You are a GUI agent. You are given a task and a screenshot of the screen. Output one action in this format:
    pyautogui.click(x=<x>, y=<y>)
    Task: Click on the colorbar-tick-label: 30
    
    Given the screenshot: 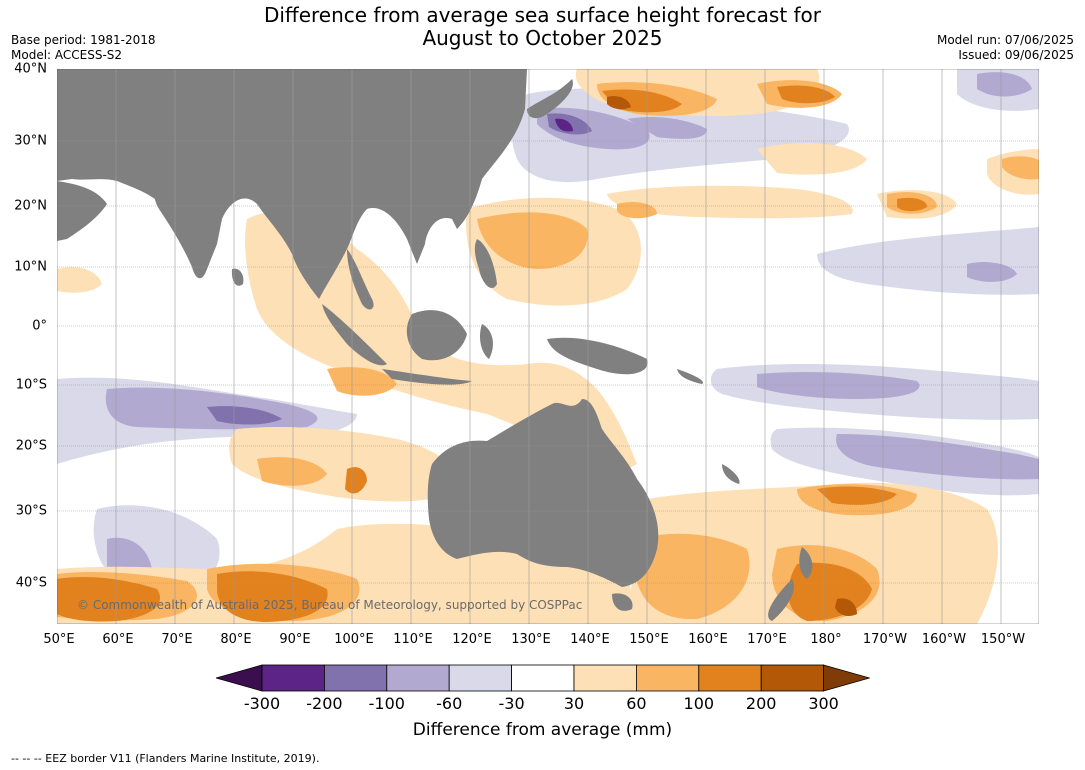 What is the action you would take?
    pyautogui.click(x=574, y=703)
    